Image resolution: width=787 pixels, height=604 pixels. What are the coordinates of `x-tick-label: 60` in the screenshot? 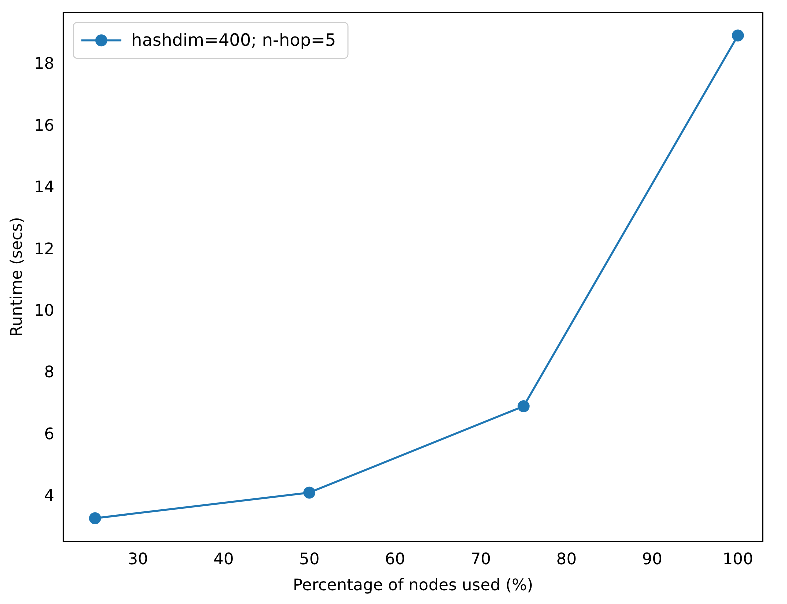 It's located at (395, 558).